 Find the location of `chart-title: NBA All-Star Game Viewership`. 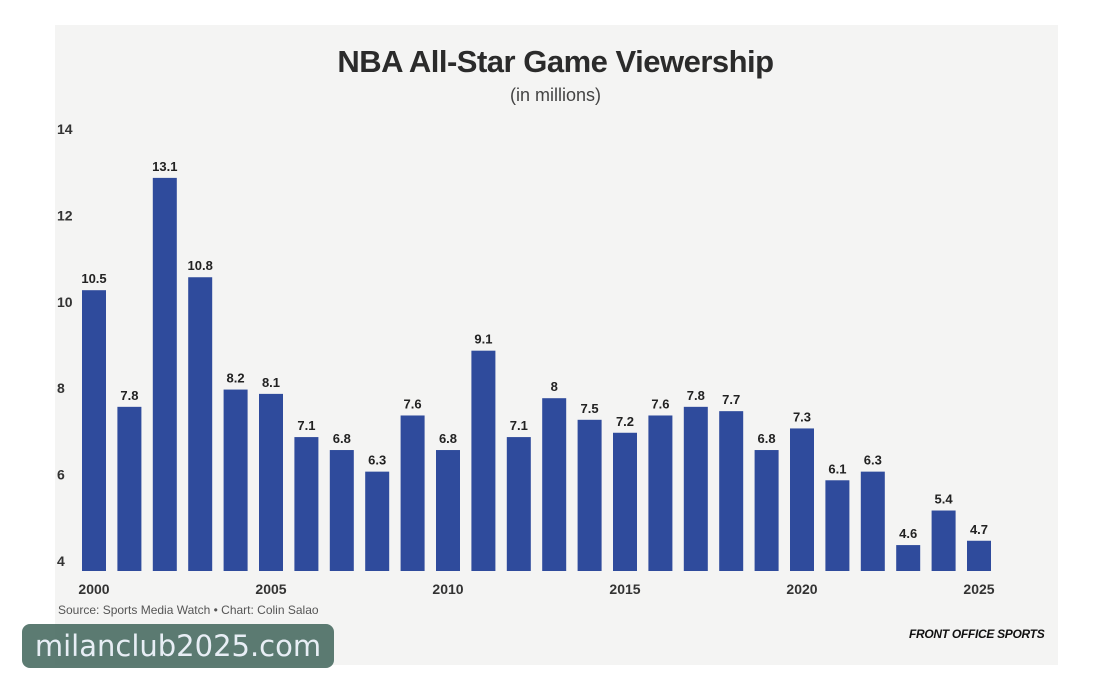

chart-title: NBA All-Star Game Viewership is located at coordinates (555, 61).